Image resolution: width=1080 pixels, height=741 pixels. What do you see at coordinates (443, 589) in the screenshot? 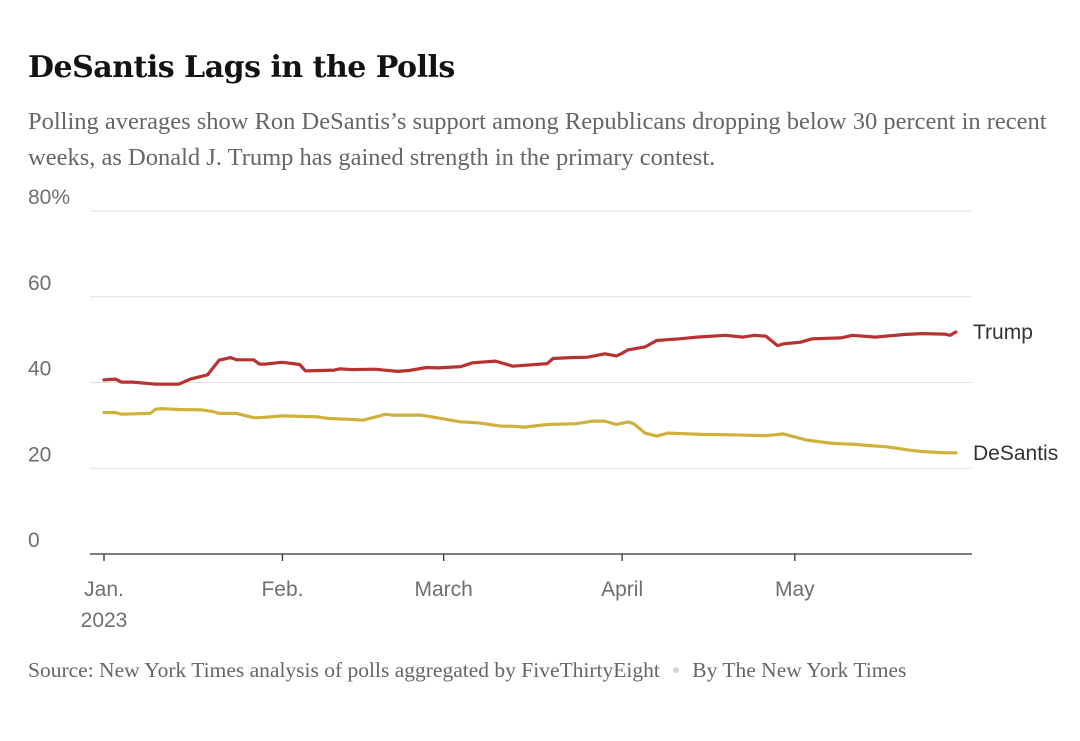
I see `x-tick-label: March` at bounding box center [443, 589].